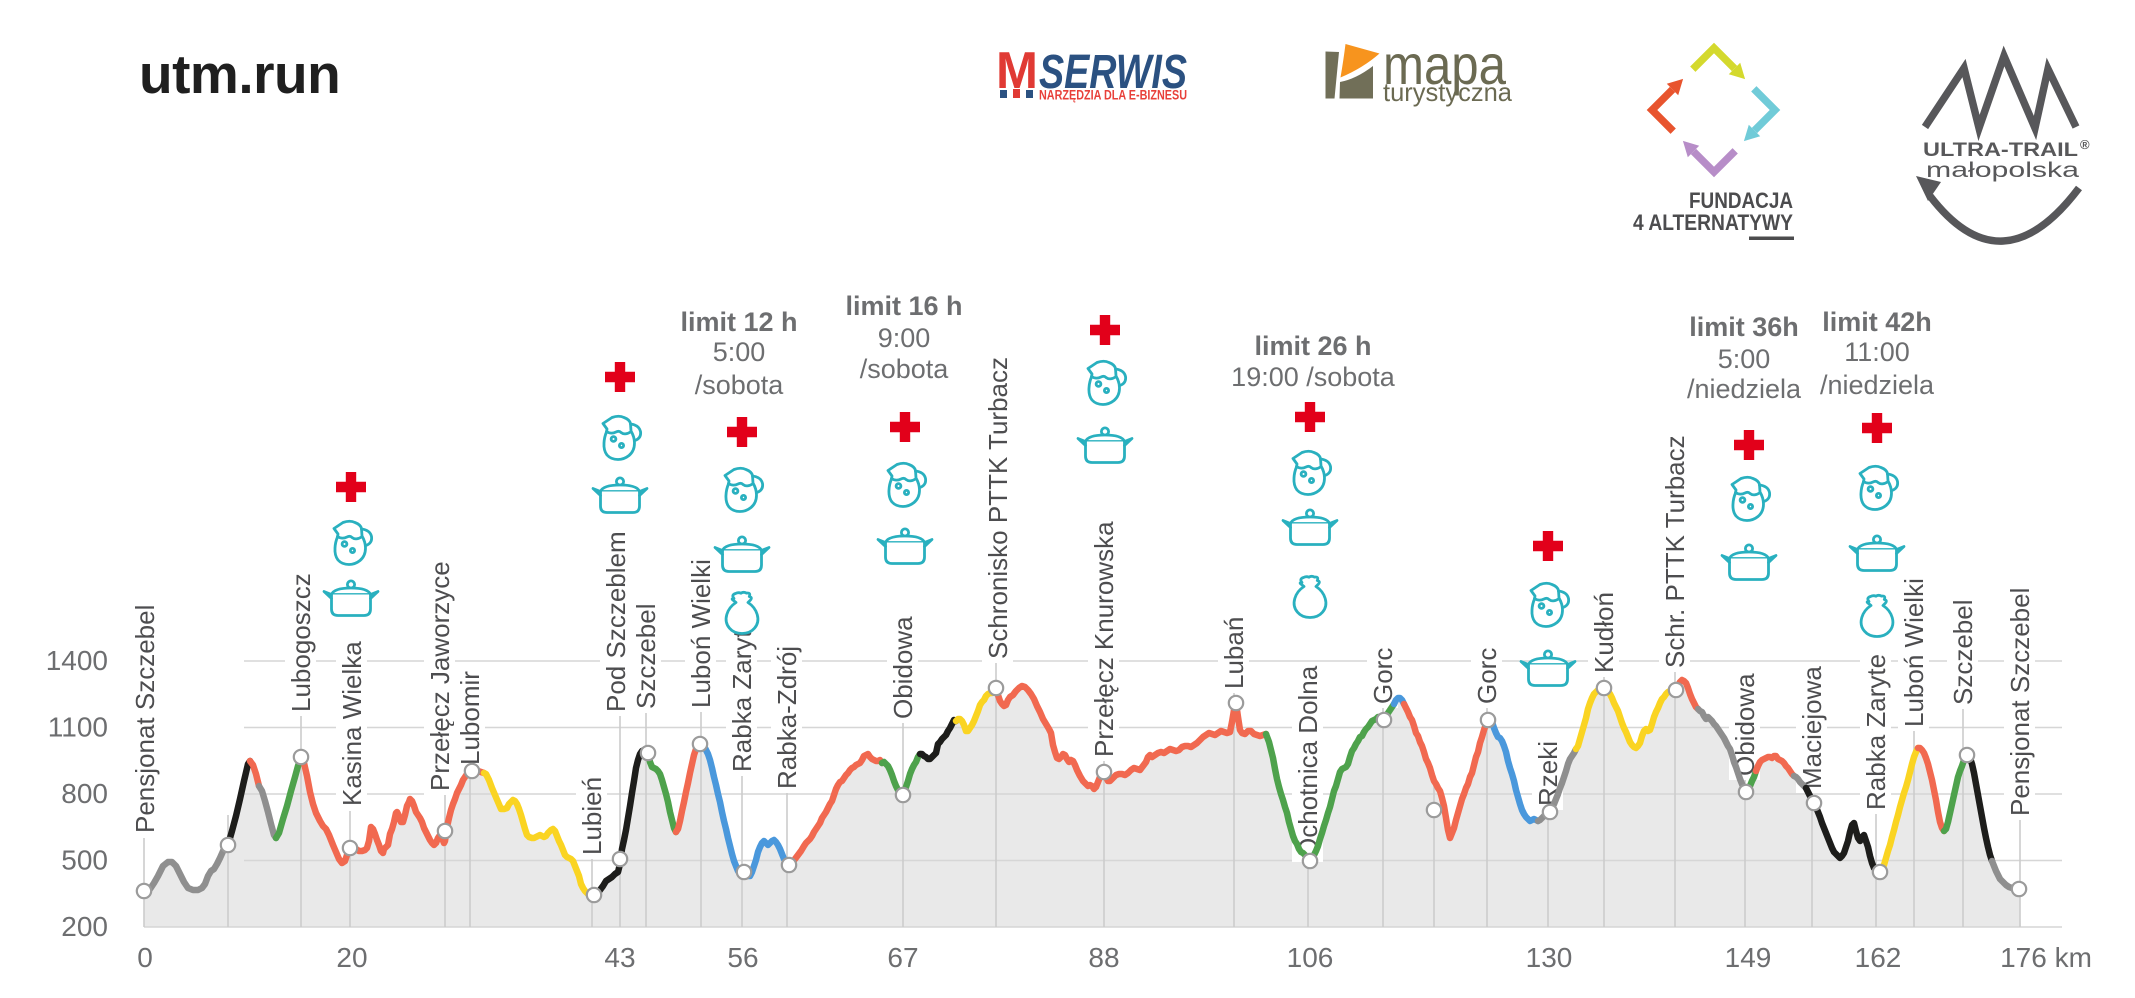 The image size is (2135, 998). Describe the element at coordinates (1812, 727) in the screenshot. I see `svg-text: Maciejowa` at that location.